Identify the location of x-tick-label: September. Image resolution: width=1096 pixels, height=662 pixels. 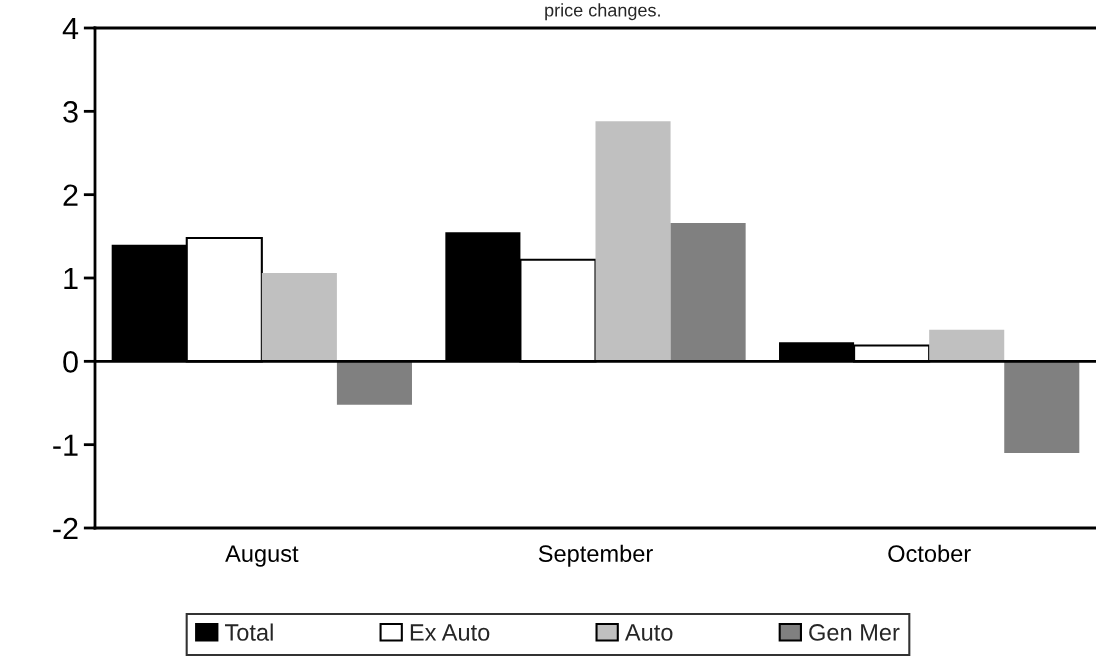
(595, 555).